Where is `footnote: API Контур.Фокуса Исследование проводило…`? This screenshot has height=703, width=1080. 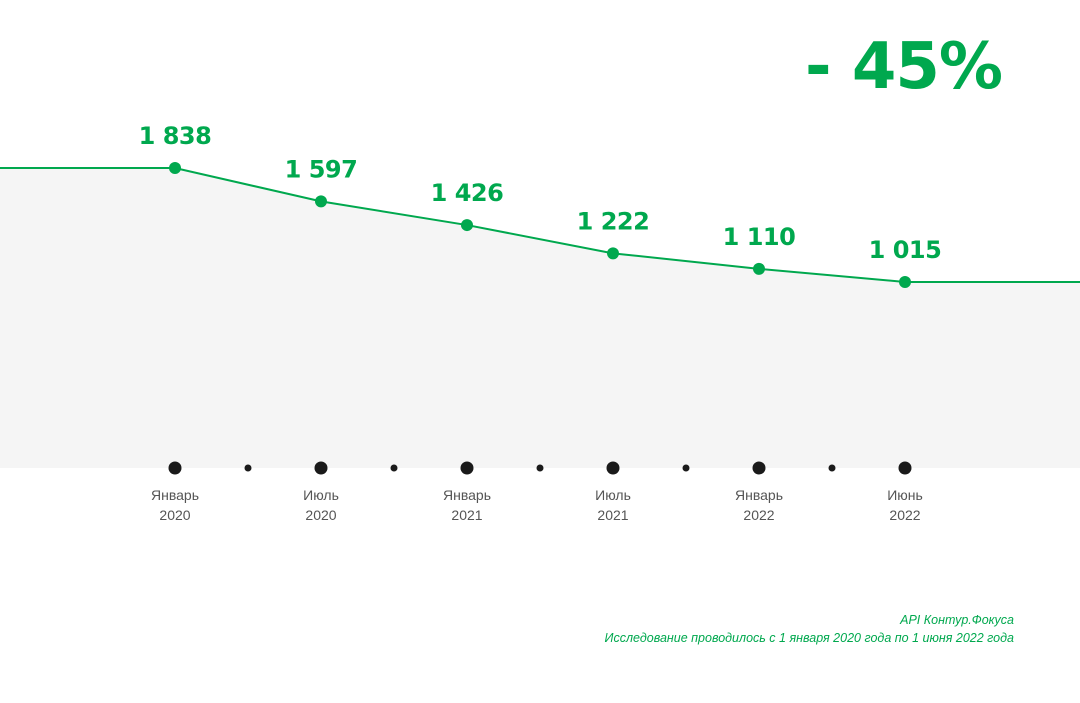 footnote: API Контур.Фокуса Исследование проводило… is located at coordinates (809, 629).